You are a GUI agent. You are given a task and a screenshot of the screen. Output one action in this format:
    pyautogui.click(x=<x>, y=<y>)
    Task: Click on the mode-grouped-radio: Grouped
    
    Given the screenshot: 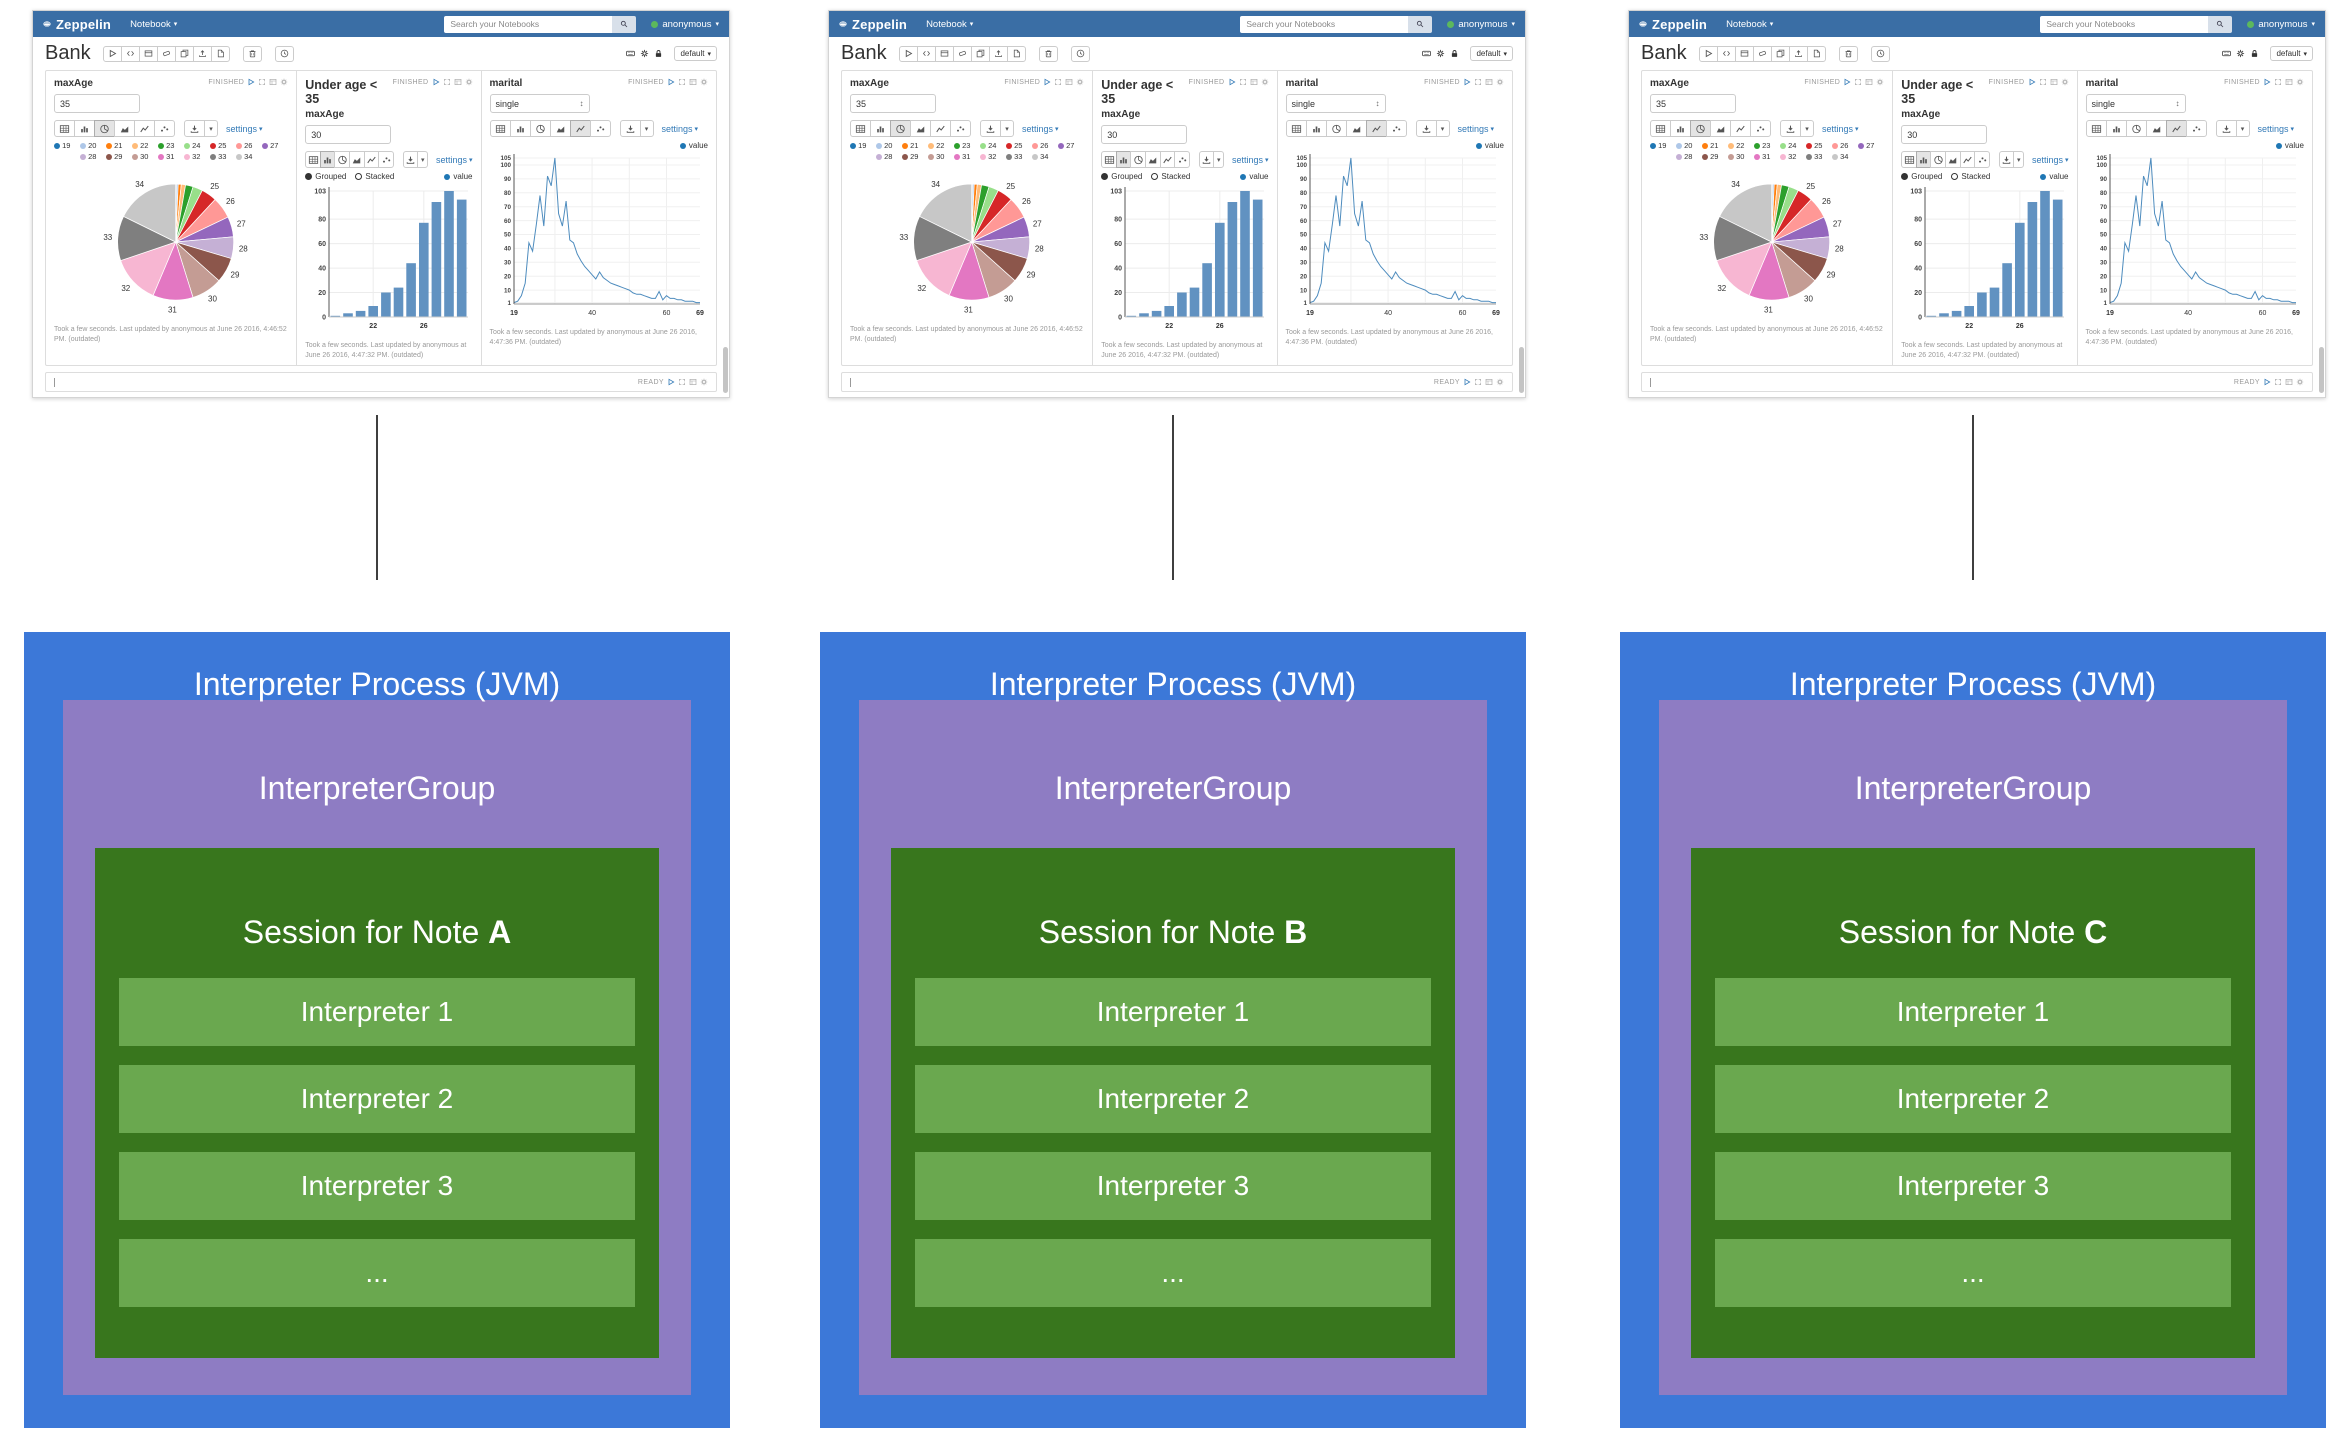 What is the action you would take?
    pyautogui.click(x=325, y=176)
    